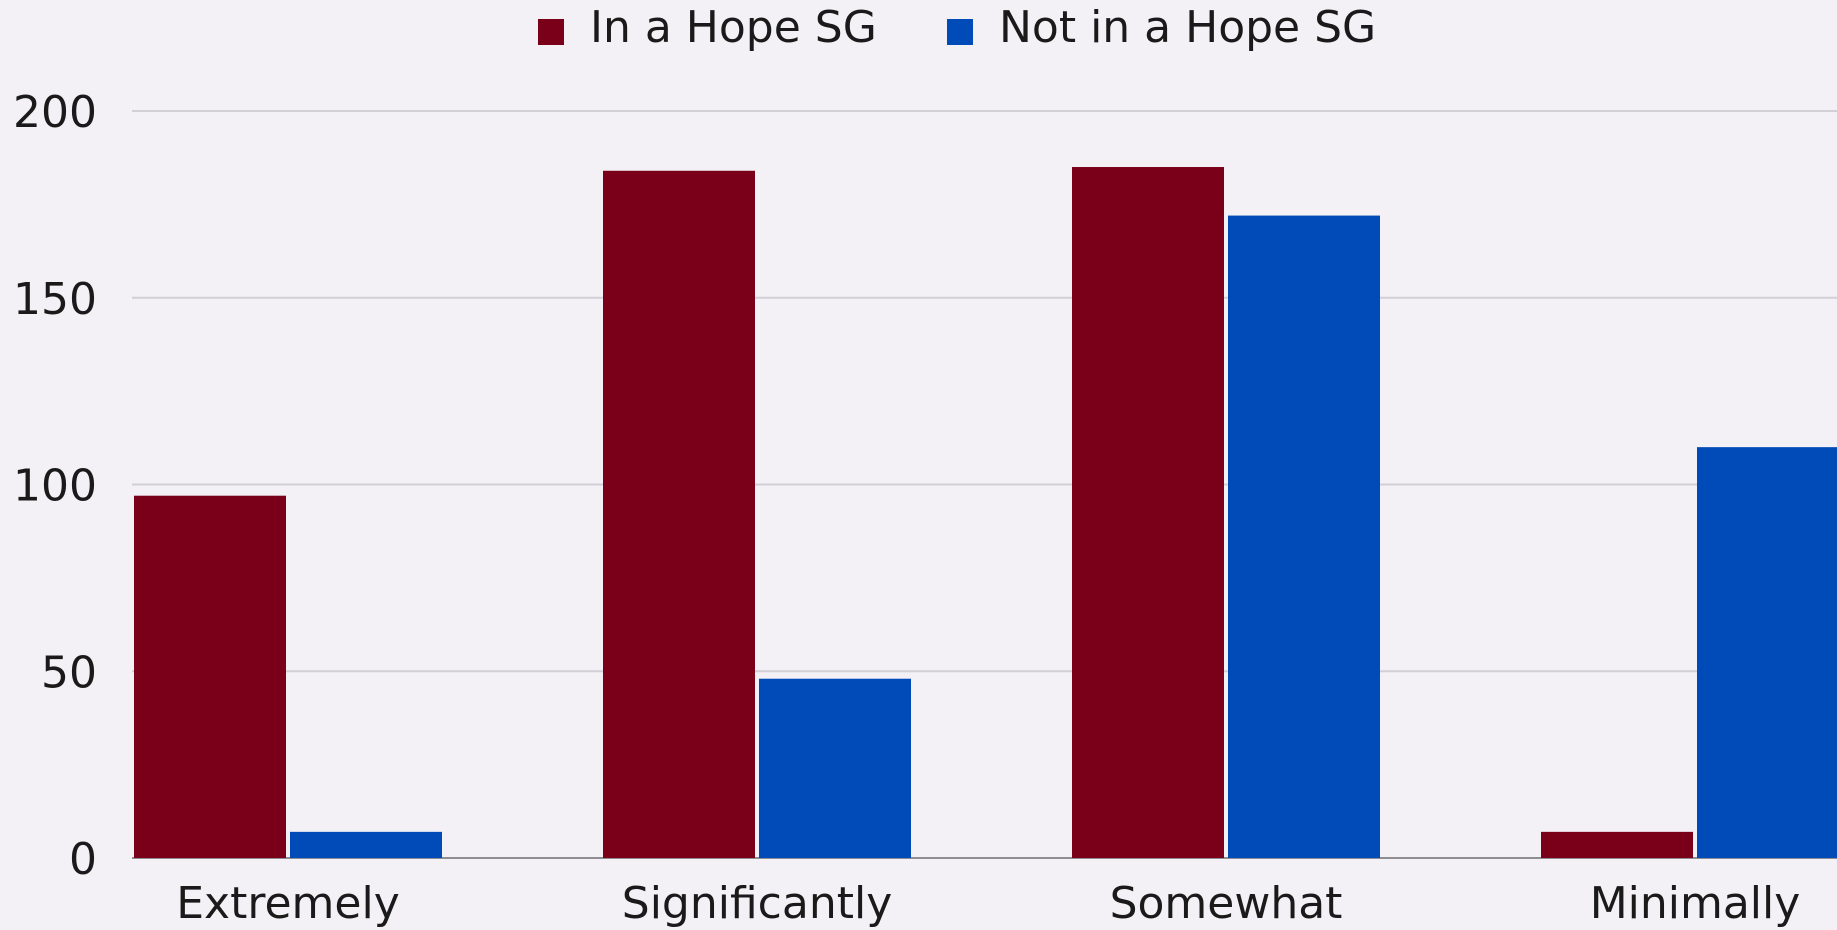 The height and width of the screenshot is (930, 1837). I want to click on x-category-label: Somewhat, so click(1226, 903).